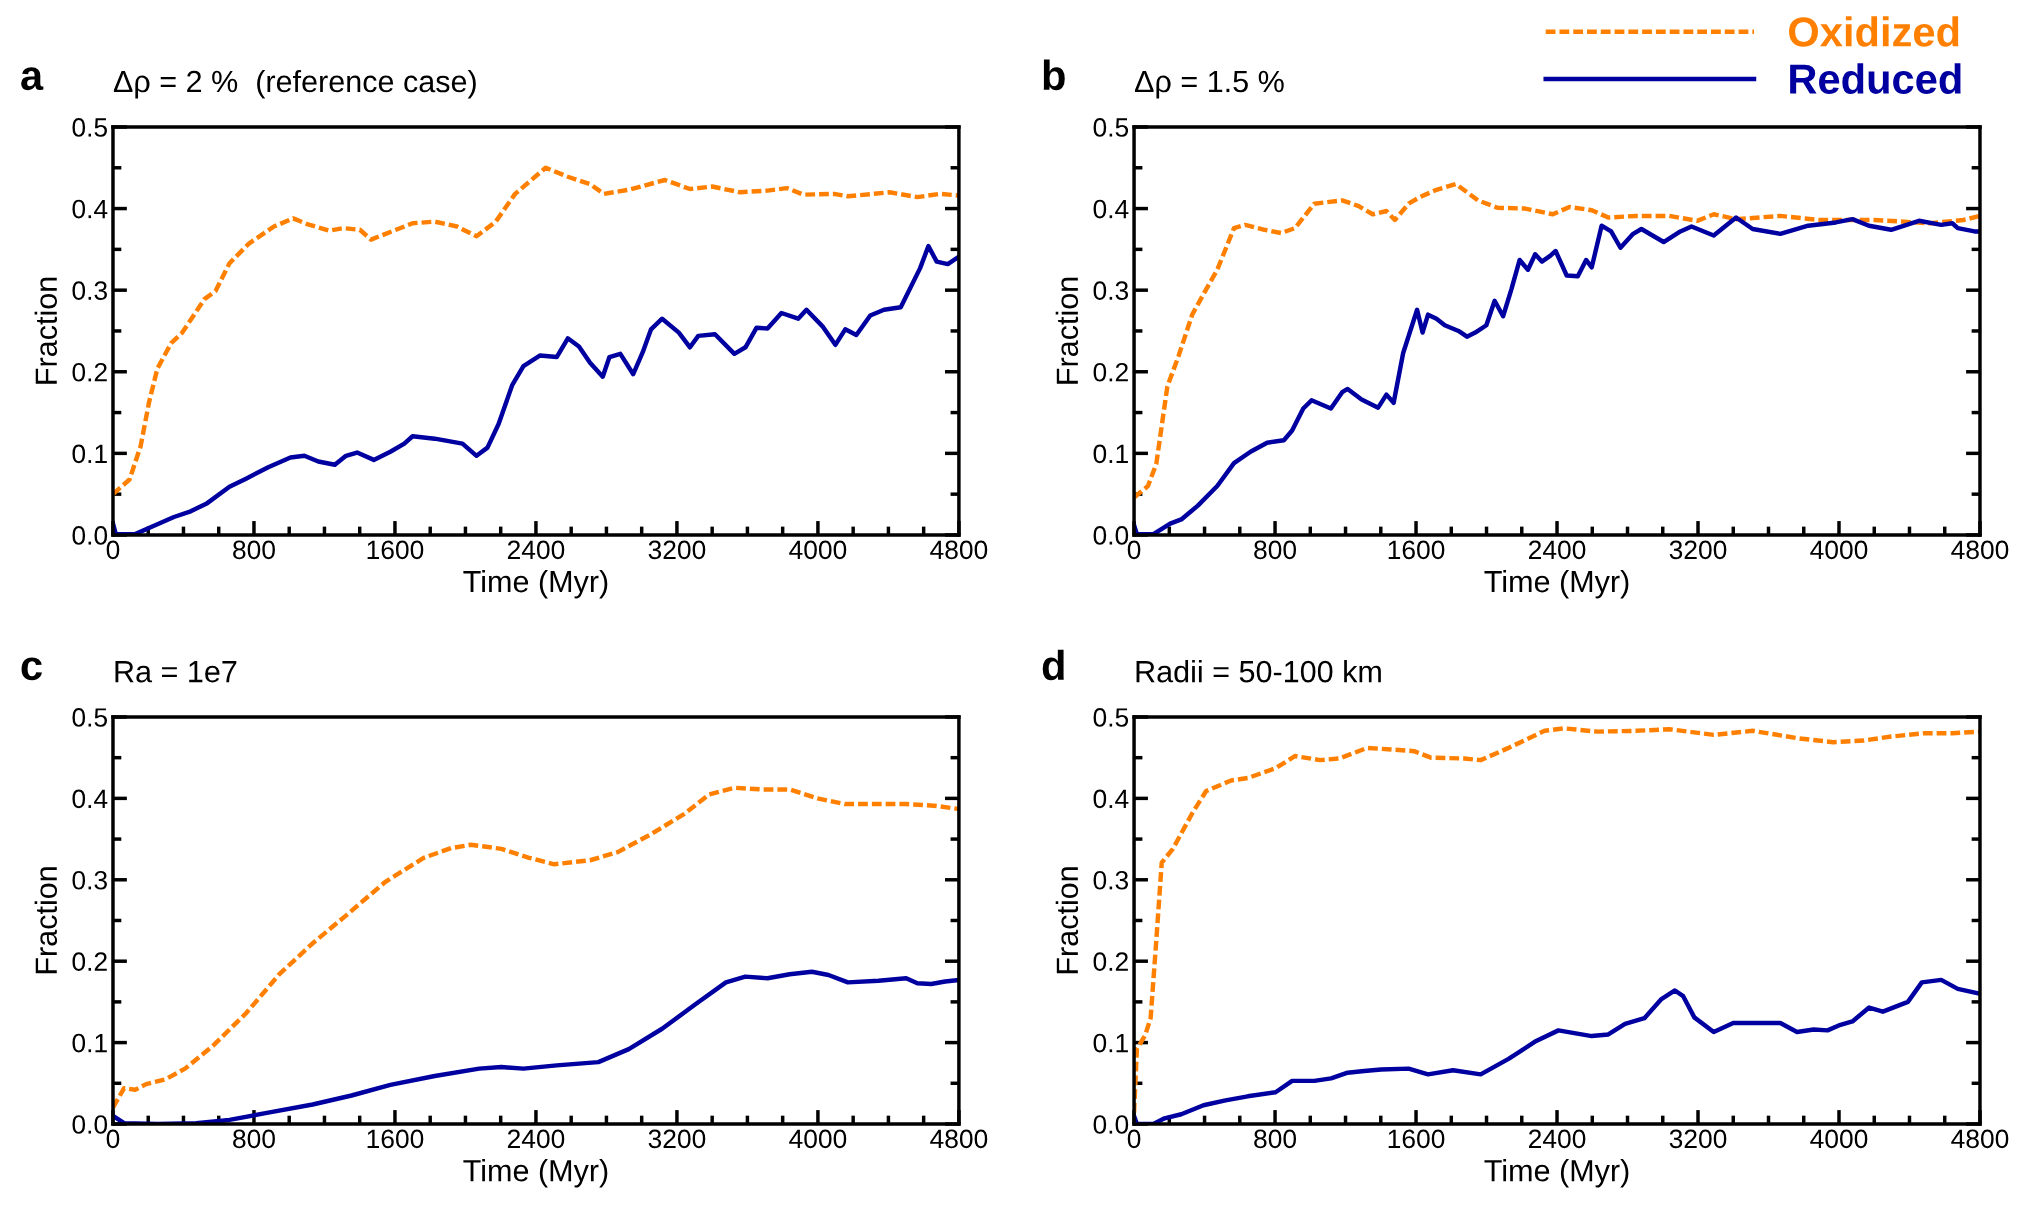 This screenshot has height=1215, width=2032. Describe the element at coordinates (1209, 84) in the screenshot. I see `chart-title: Δρ = 1.5 %` at that location.